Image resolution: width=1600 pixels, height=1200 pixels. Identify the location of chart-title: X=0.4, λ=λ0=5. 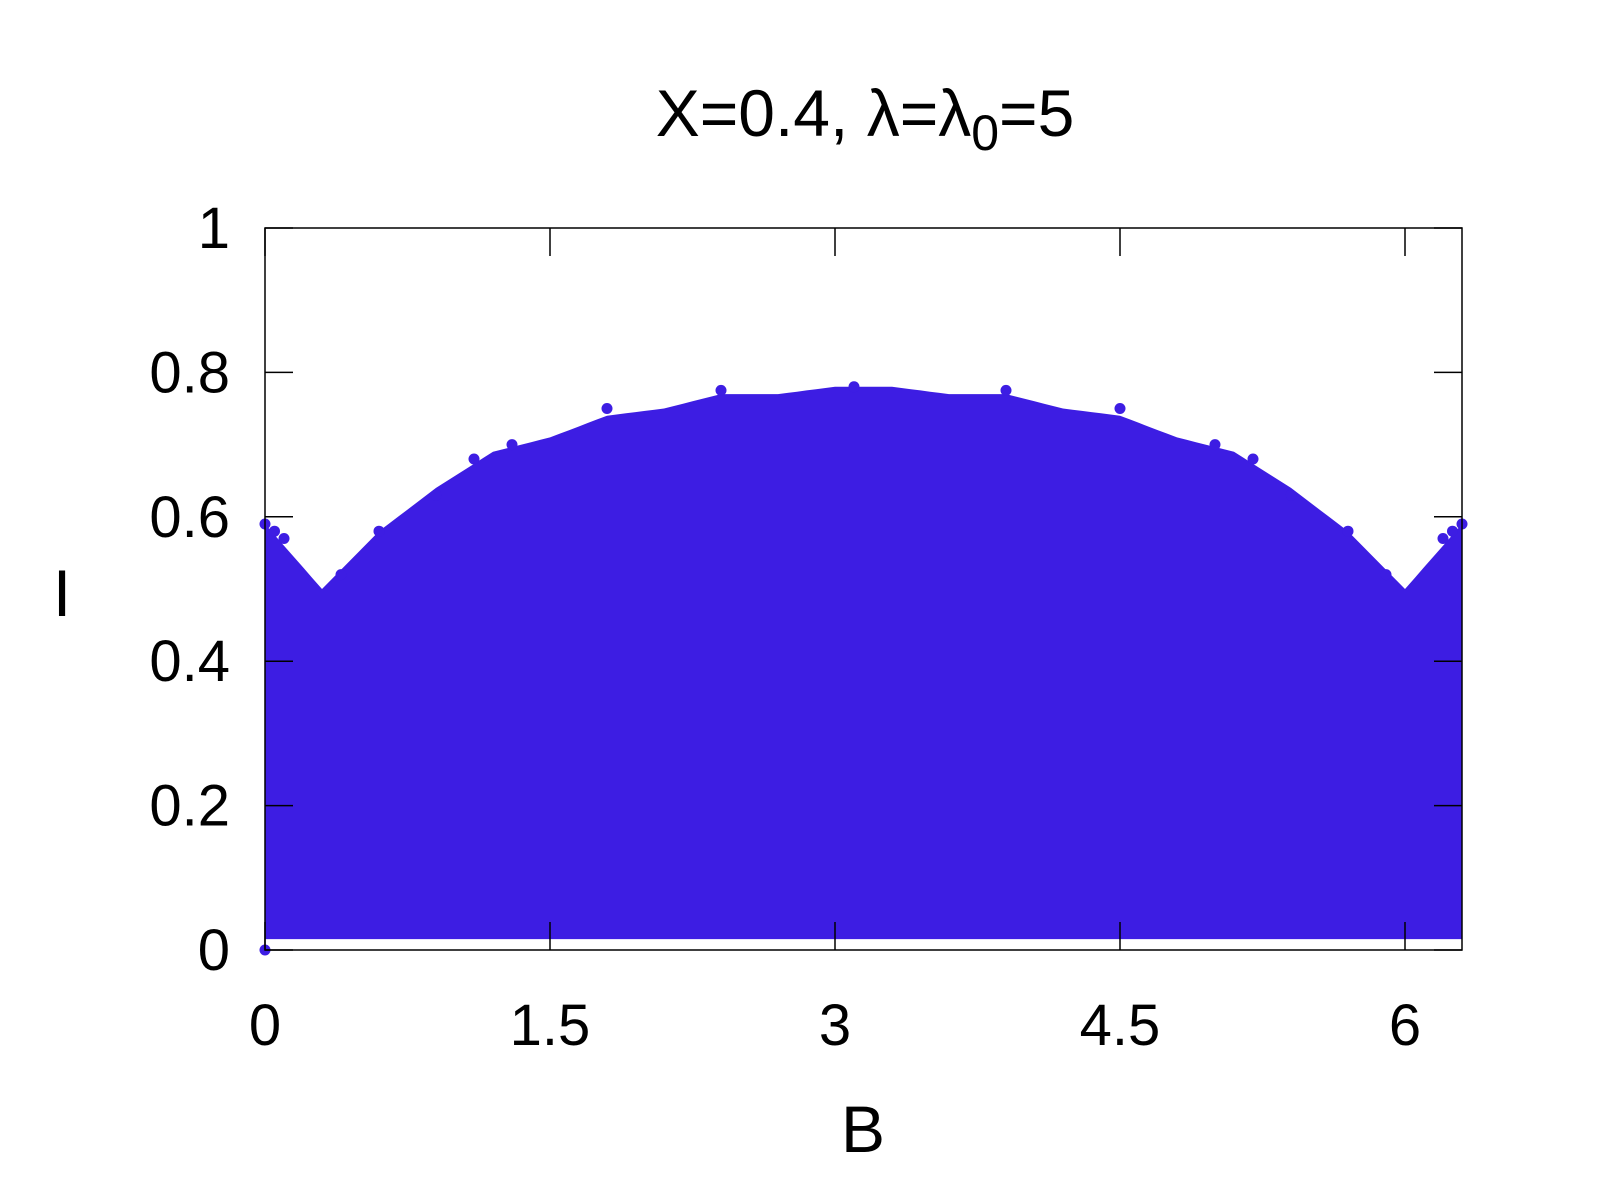
(865, 118).